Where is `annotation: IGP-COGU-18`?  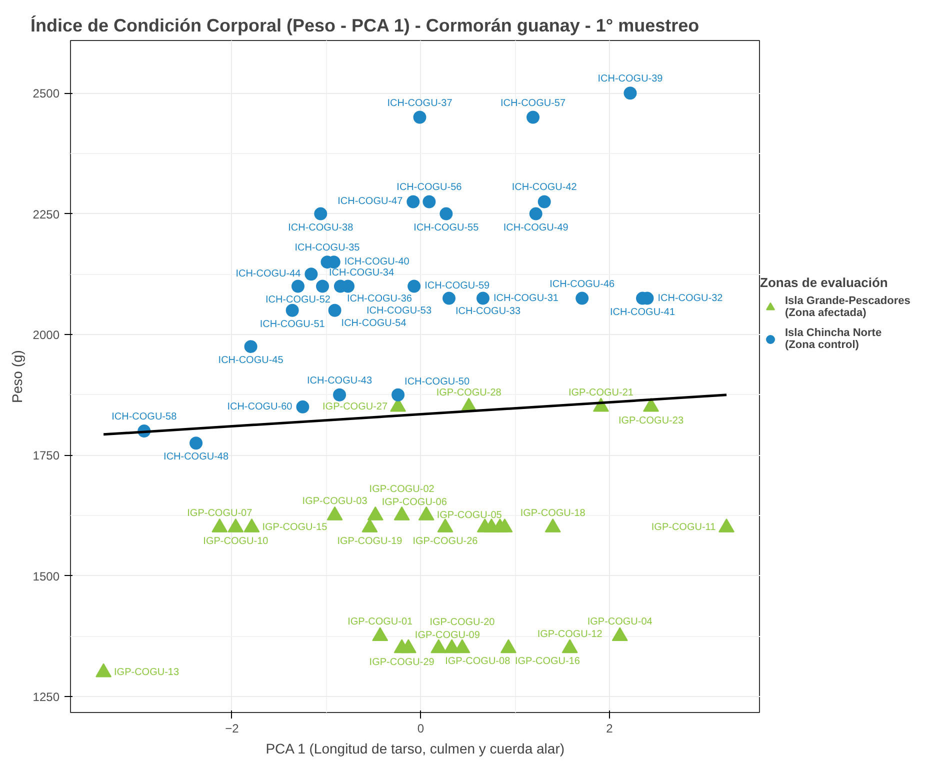 annotation: IGP-COGU-18 is located at coordinates (553, 514).